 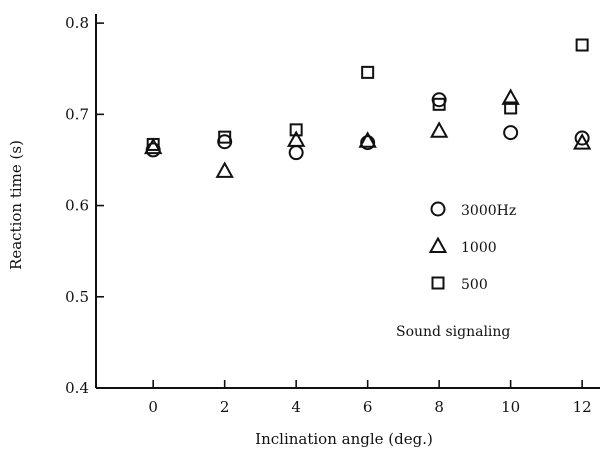 I want to click on point-triangle-x8, so click(x=439, y=129).